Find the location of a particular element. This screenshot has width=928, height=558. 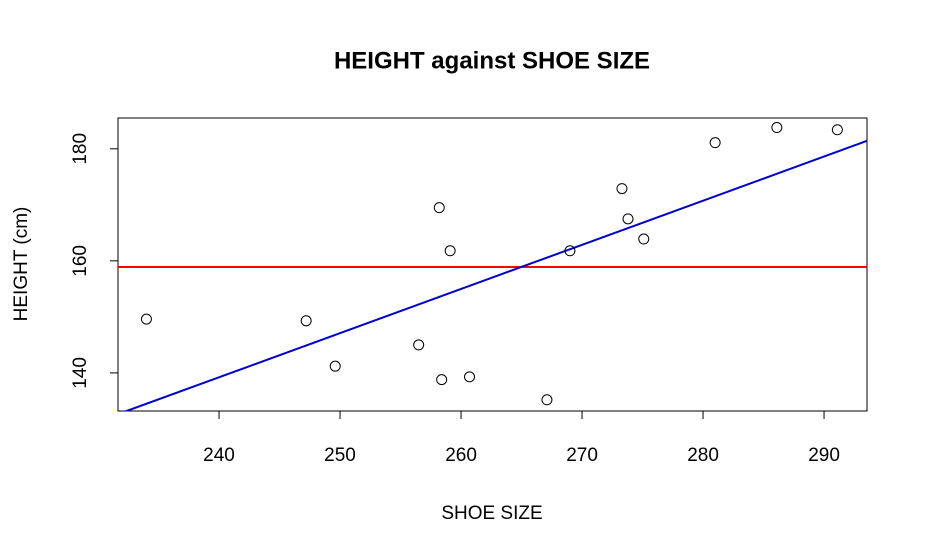

x-tick-label: 270 is located at coordinates (582, 455).